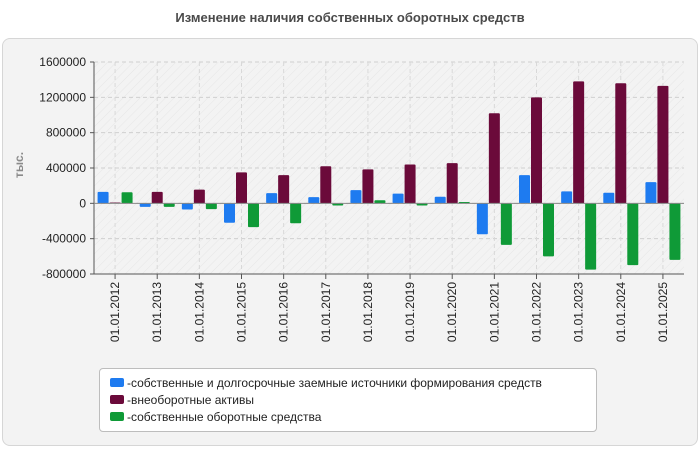 Image resolution: width=700 pixels, height=450 pixels. I want to click on x-tick-label: 01.01.2019, so click(410, 312).